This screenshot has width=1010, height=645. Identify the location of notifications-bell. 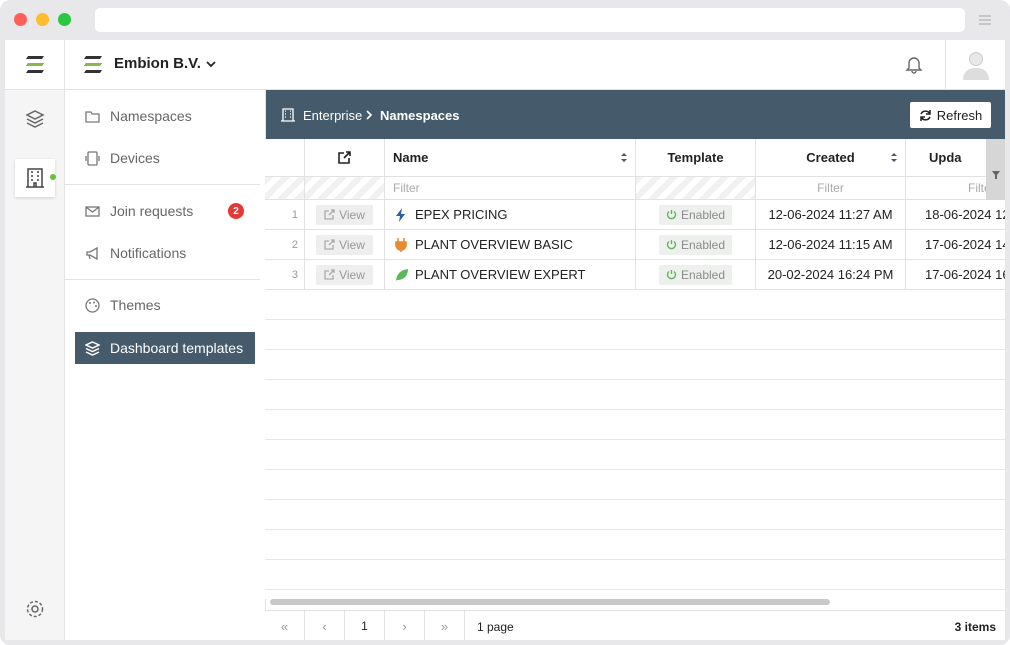
(914, 64).